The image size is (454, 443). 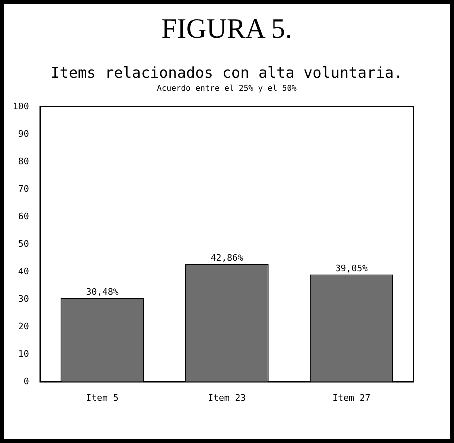 I want to click on text: Acuerdo entre el 25% y el 50%, so click(x=227, y=88).